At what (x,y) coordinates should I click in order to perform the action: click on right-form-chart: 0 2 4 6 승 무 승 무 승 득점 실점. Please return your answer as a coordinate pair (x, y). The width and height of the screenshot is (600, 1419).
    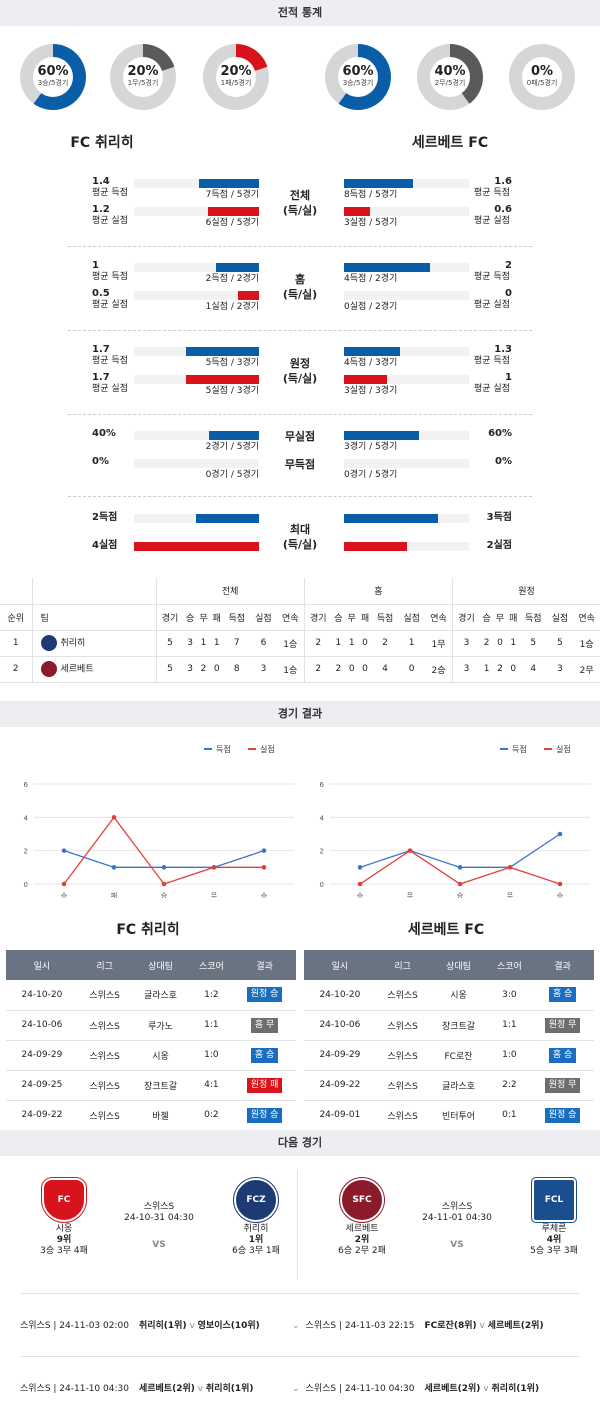
    Looking at the image, I should click on (455, 821).